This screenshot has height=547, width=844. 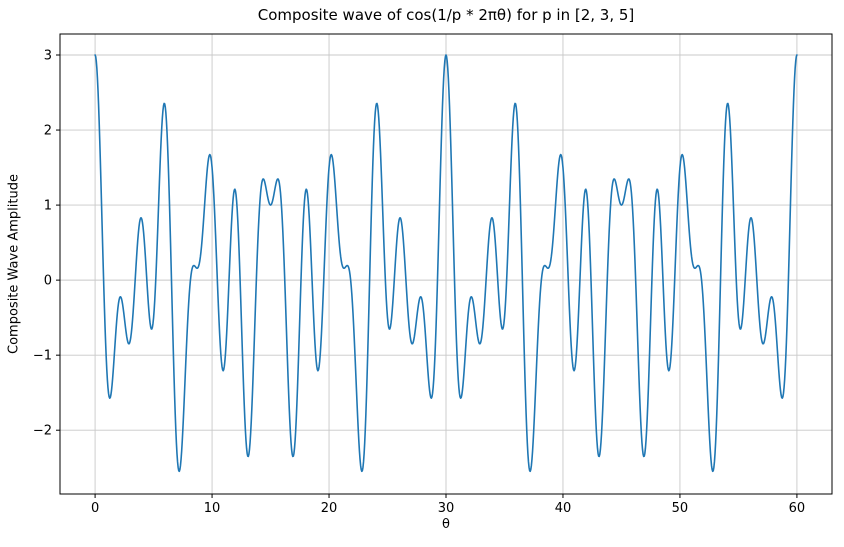 What do you see at coordinates (42, 431) in the screenshot?
I see `y-tick-label: −2` at bounding box center [42, 431].